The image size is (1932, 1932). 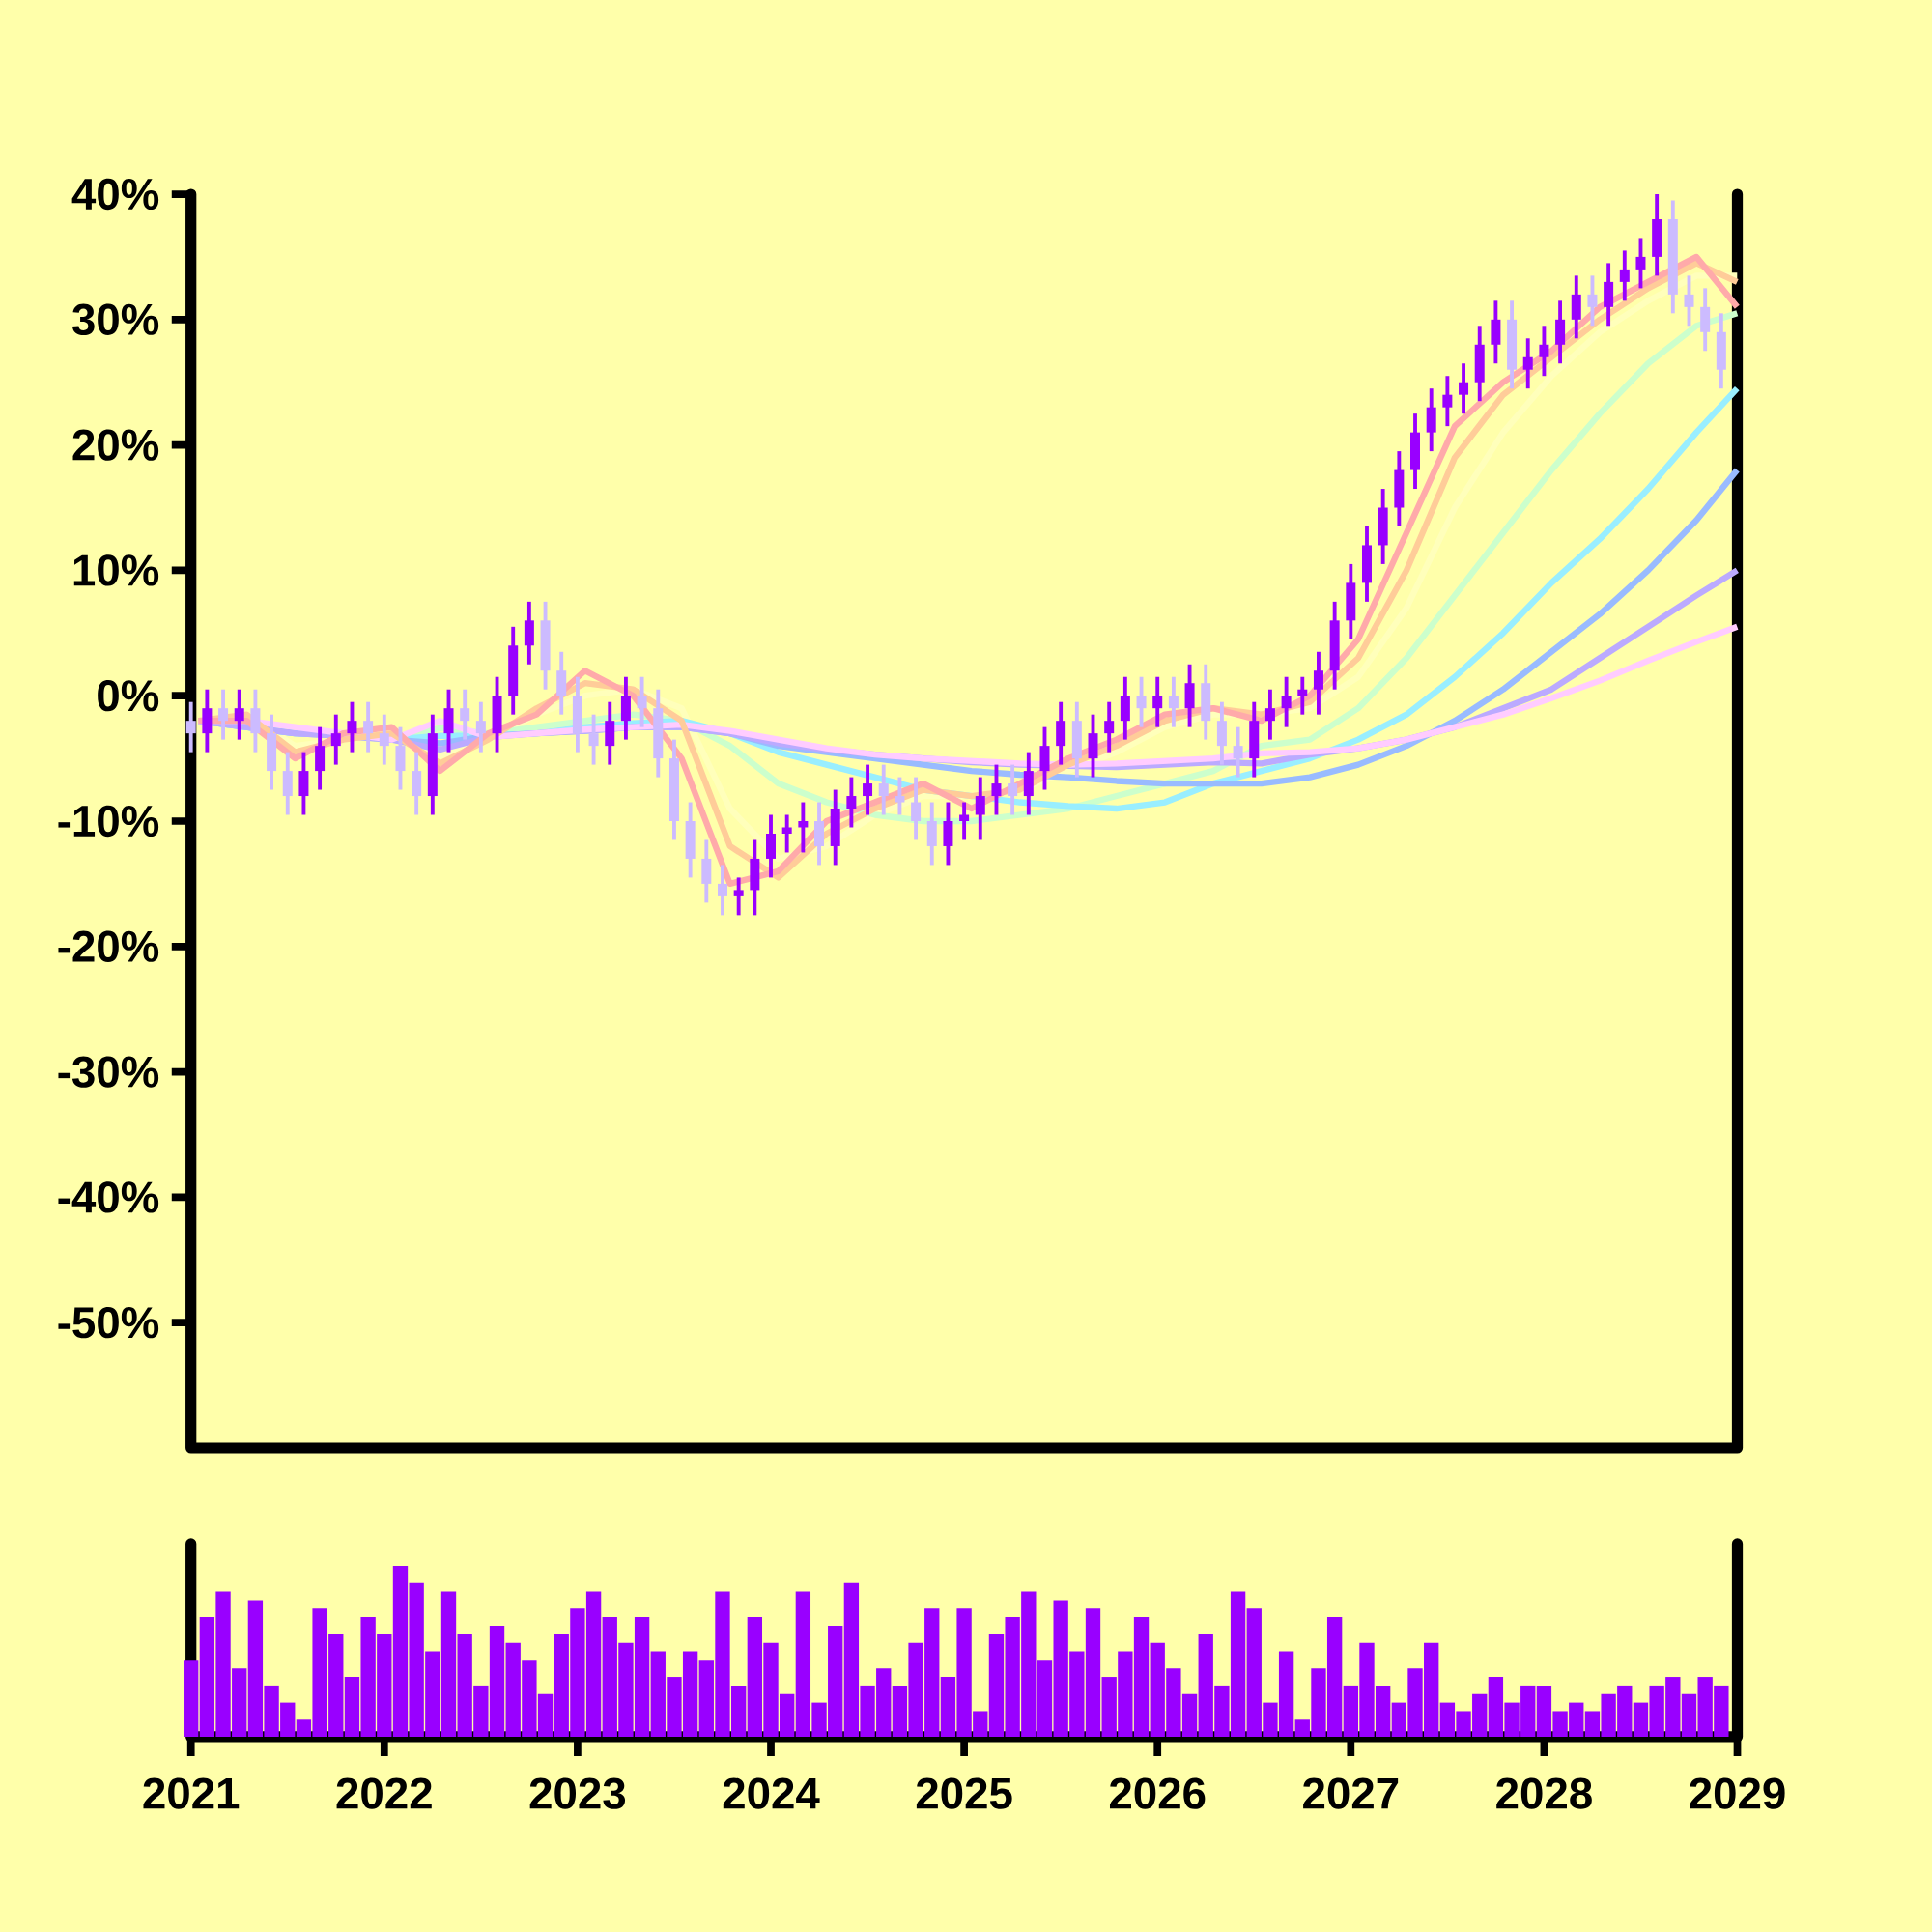 I want to click on x-tick-label: 2029, so click(x=1737, y=1793).